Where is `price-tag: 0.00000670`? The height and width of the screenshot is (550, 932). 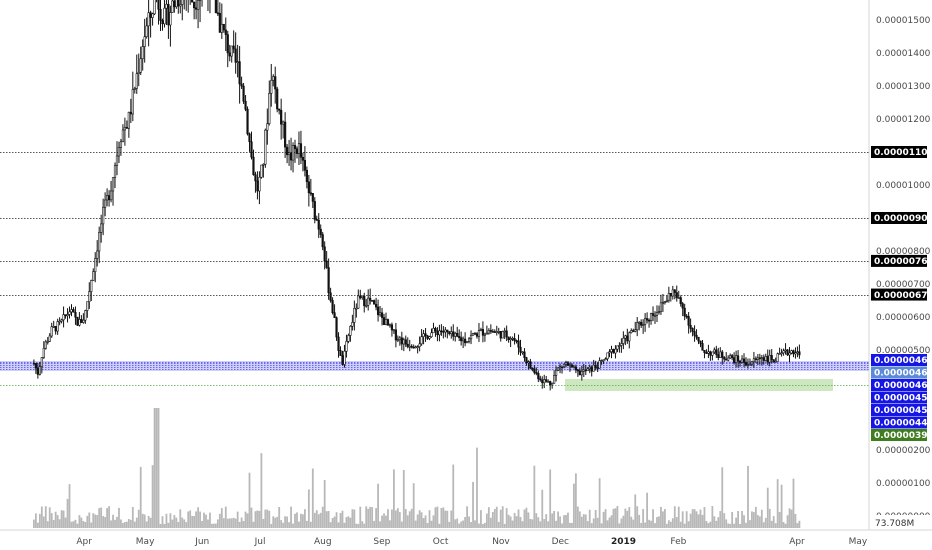 price-tag: 0.00000670 is located at coordinates (901, 294).